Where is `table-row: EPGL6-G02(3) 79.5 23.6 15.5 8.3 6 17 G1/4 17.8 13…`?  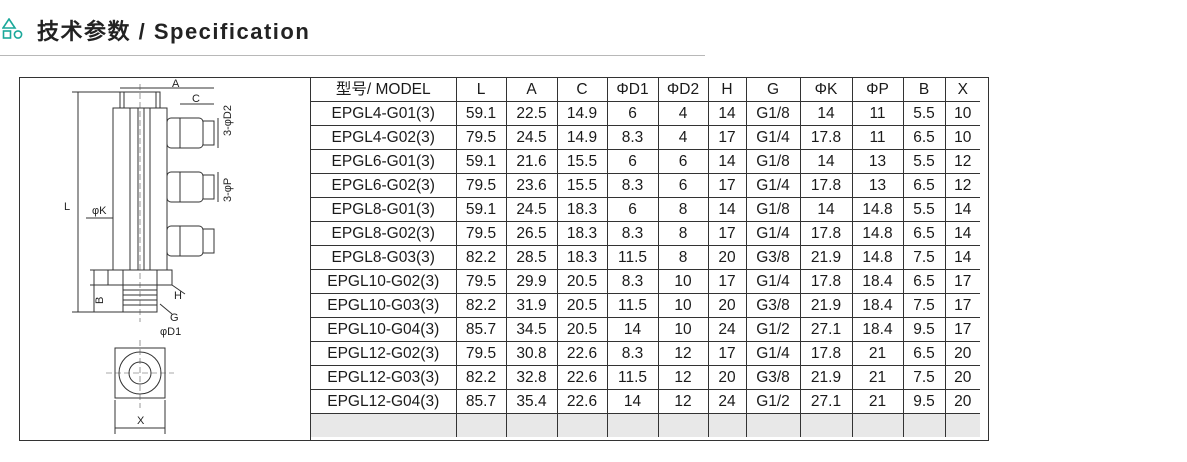
table-row: EPGL6-G02(3) 79.5 23.6 15.5 8.3 6 17 G1/4 17.8 13… is located at coordinates (645, 185).